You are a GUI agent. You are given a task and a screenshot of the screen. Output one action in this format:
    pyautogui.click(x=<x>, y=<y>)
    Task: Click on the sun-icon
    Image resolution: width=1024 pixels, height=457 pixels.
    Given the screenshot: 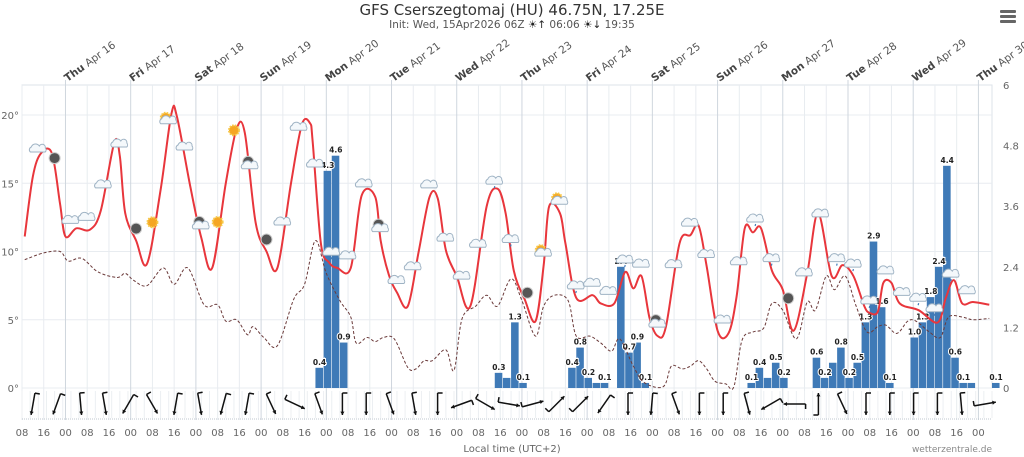 What is the action you would take?
    pyautogui.click(x=233, y=130)
    